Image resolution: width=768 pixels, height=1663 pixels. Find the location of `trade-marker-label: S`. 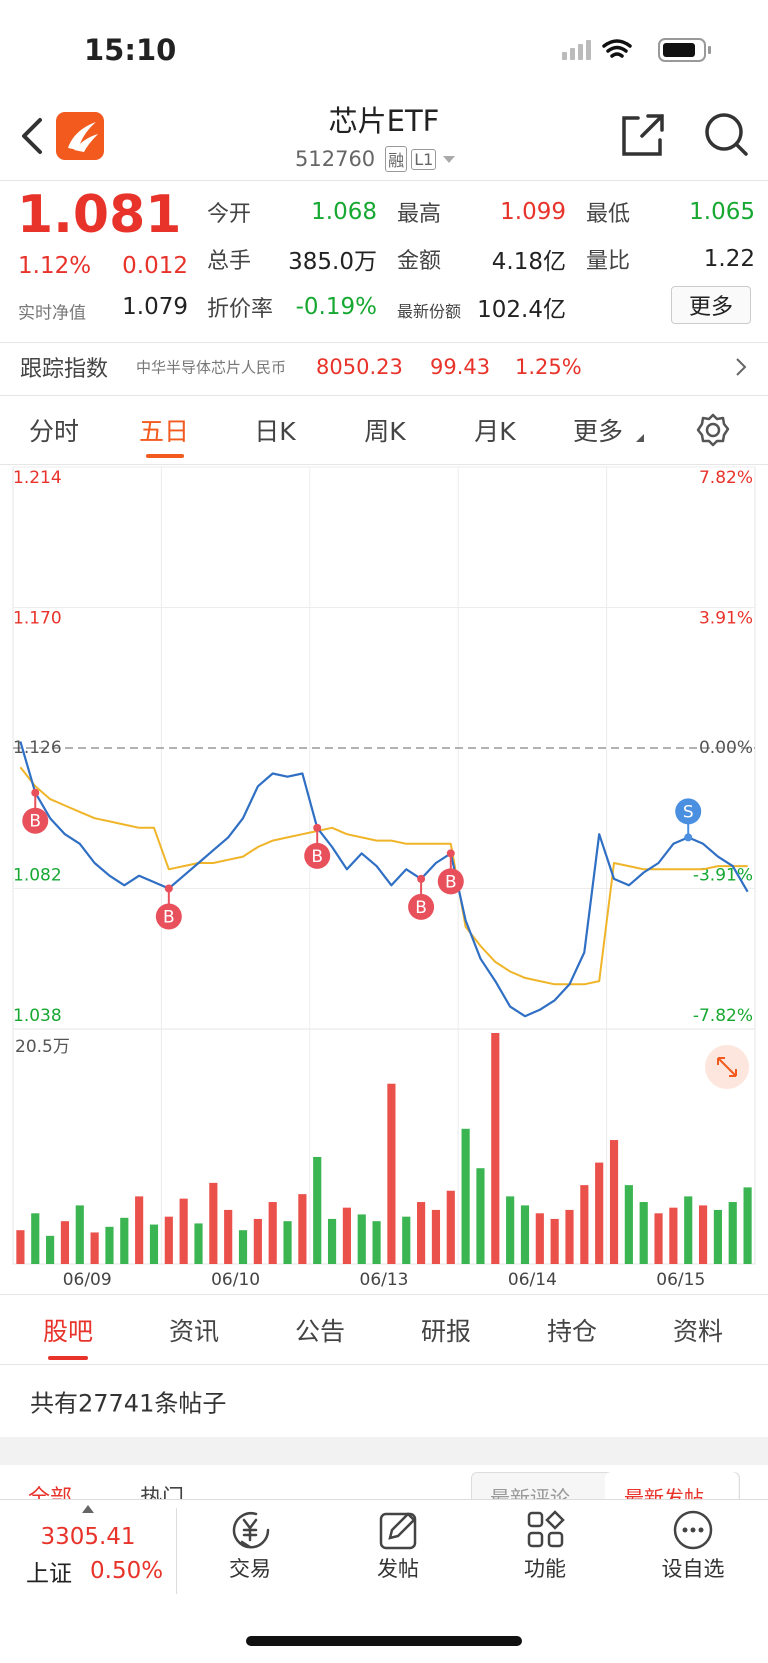

trade-marker-label: S is located at coordinates (688, 812).